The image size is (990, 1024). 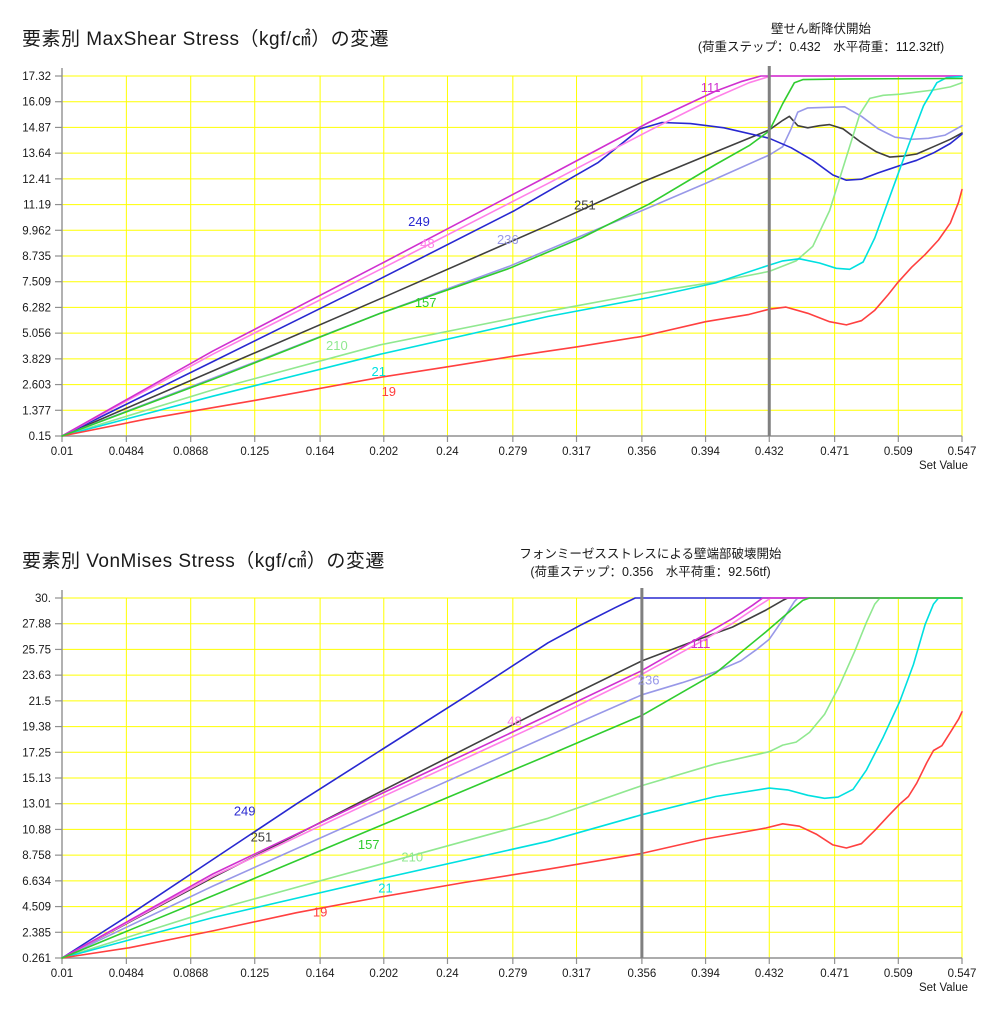 I want to click on y-tick-label: 21.5, so click(x=40, y=702).